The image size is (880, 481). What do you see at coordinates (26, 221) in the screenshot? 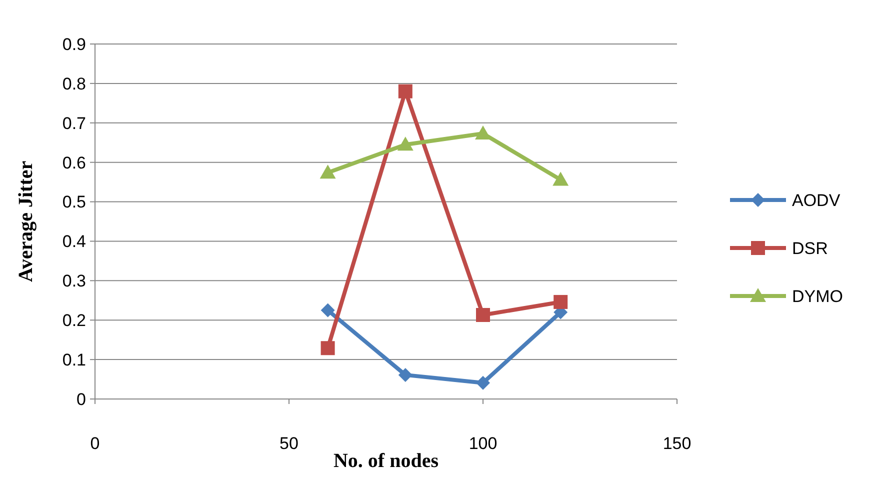
I see `y-axis-title: Average Jitter` at bounding box center [26, 221].